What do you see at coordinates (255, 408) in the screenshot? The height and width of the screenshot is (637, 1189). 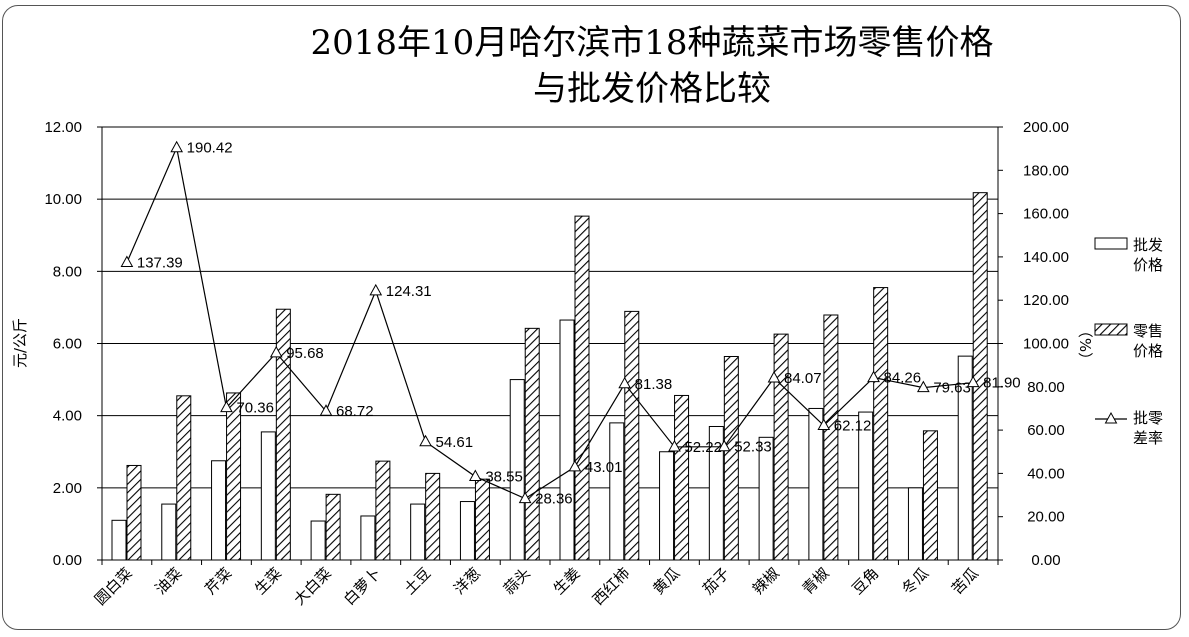 I see `rate-data-label: 70.36` at bounding box center [255, 408].